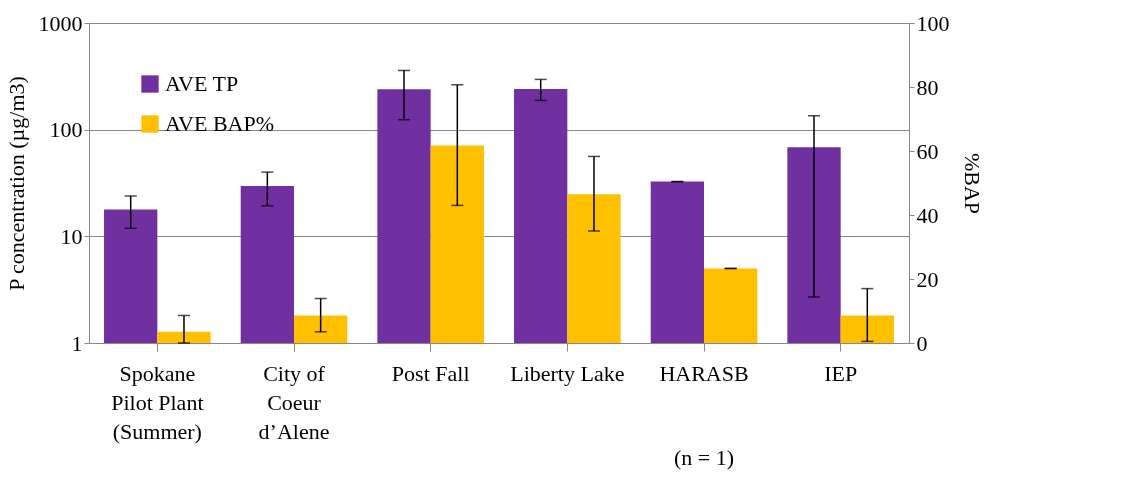  Describe the element at coordinates (927, 87) in the screenshot. I see `y2-tick-label: 80` at that location.